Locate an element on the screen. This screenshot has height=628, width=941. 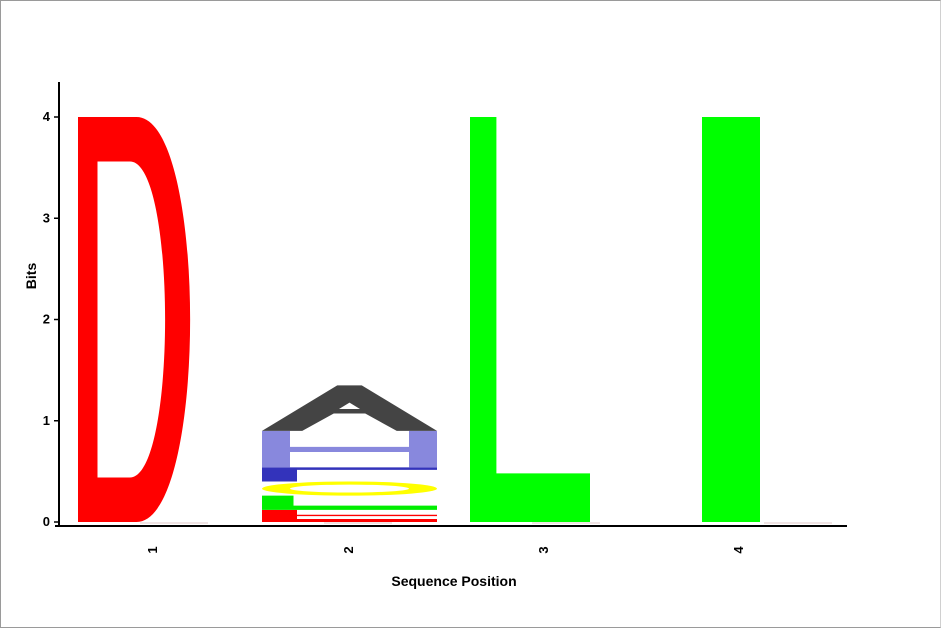
letter-G-glyph is located at coordinates (349, 502).